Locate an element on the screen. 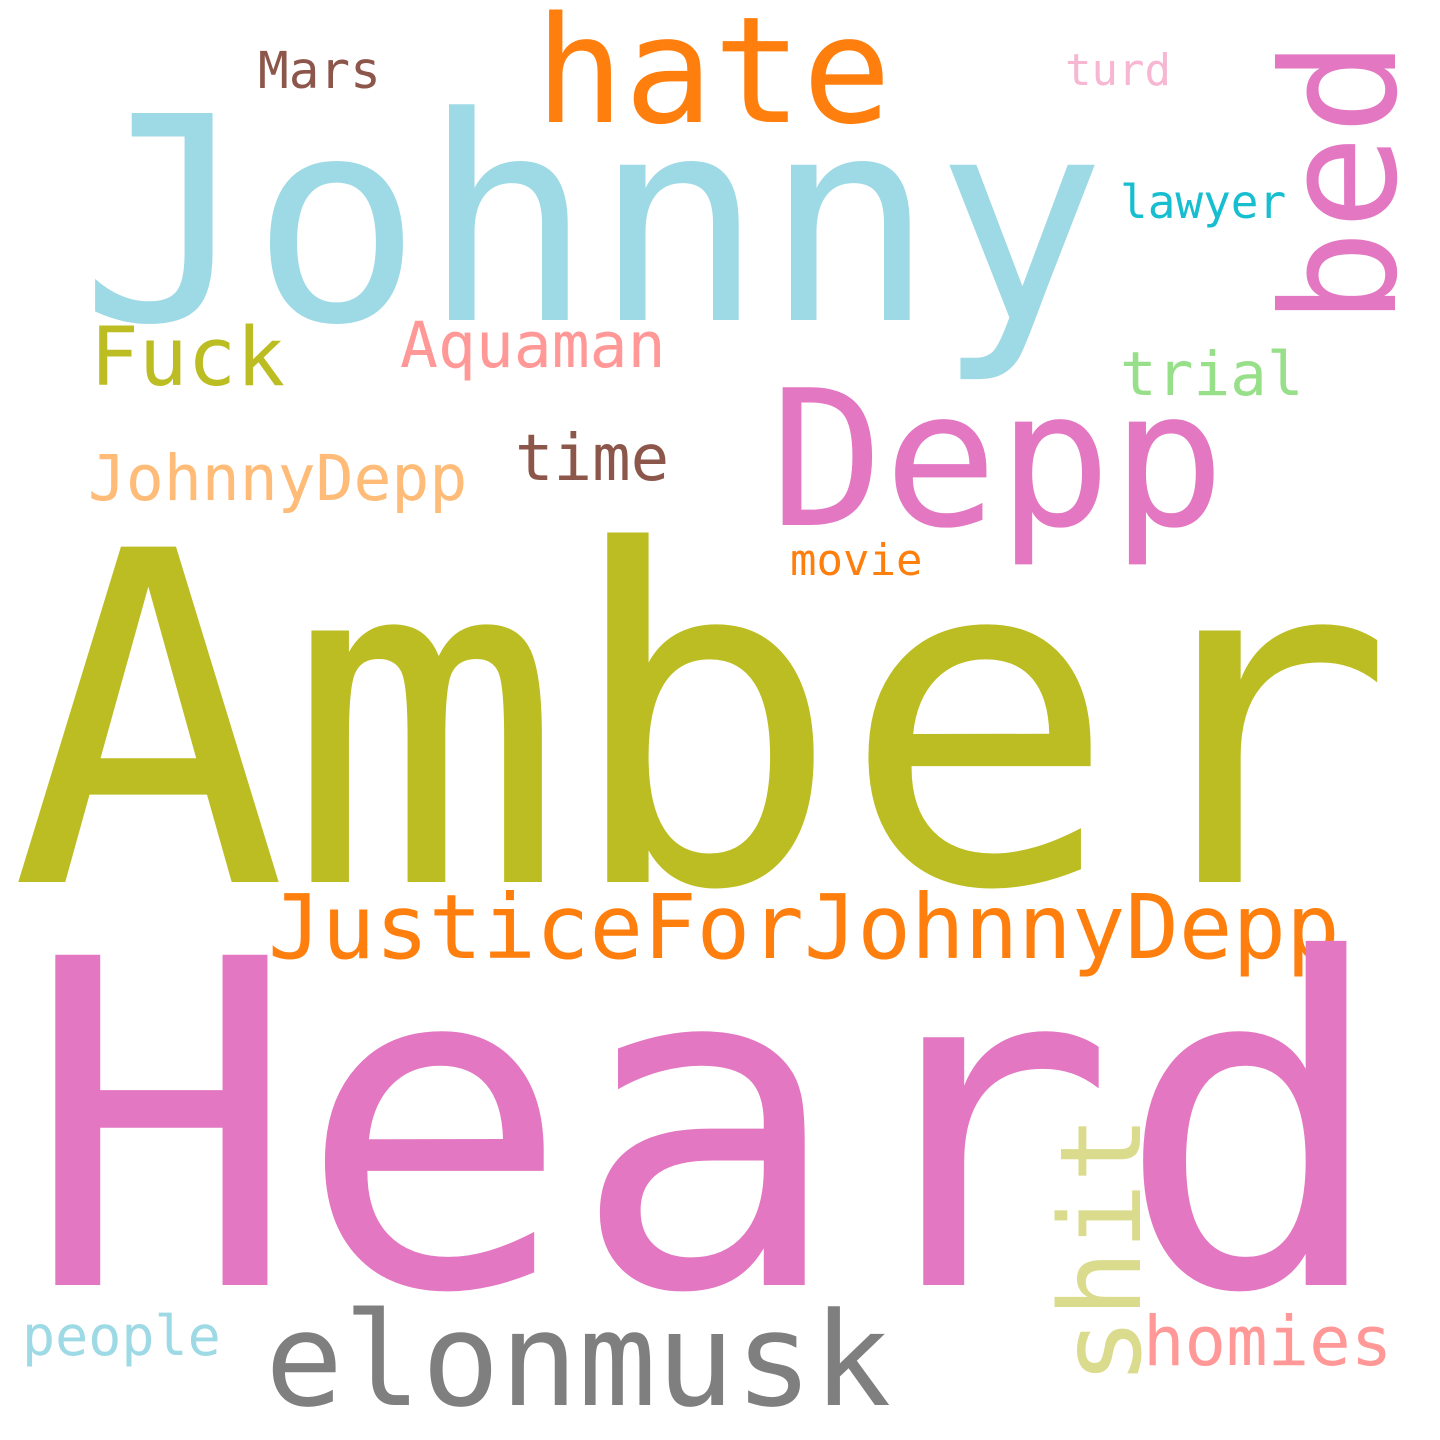  word: JohnnyDepp is located at coordinates (277, 478).